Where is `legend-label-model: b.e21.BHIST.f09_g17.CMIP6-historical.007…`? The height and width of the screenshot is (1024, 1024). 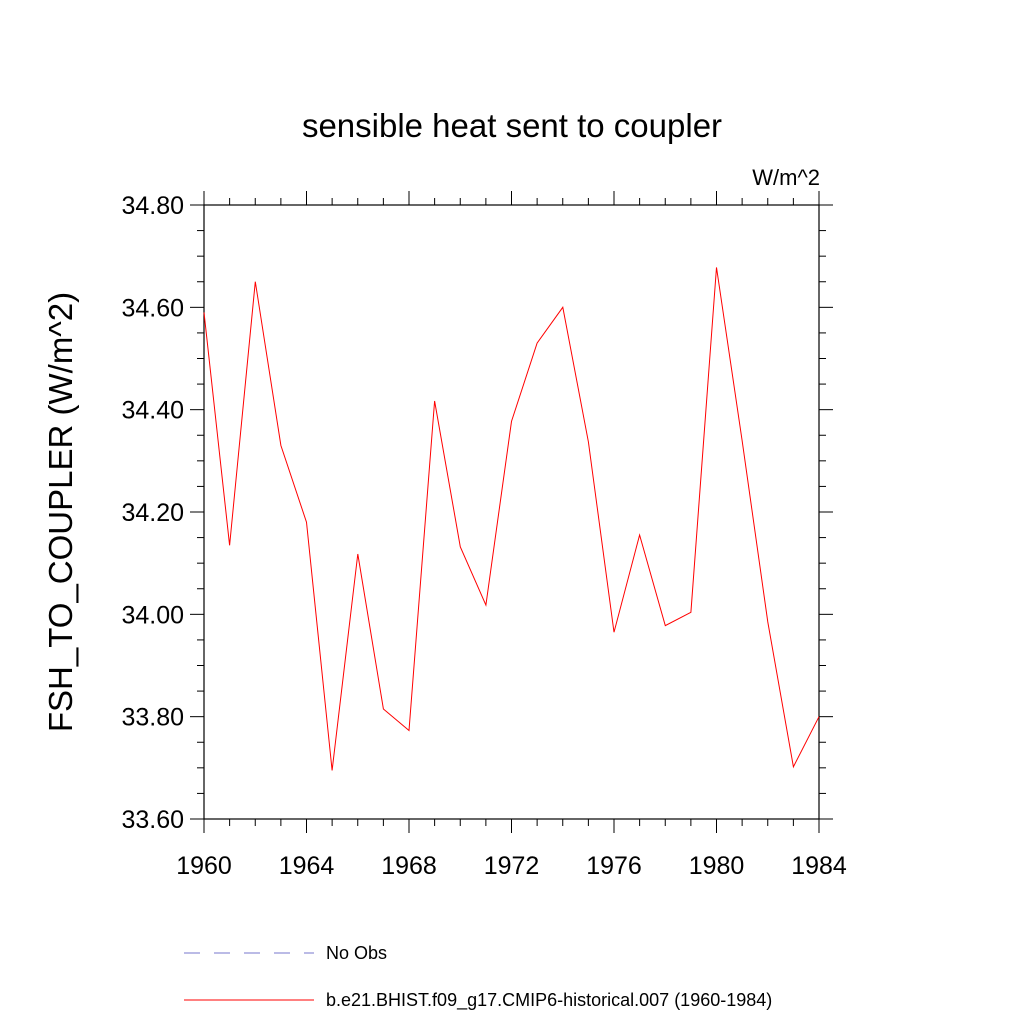
legend-label-model: b.e21.BHIST.f09_g17.CMIP6-historical.007… is located at coordinates (549, 1000).